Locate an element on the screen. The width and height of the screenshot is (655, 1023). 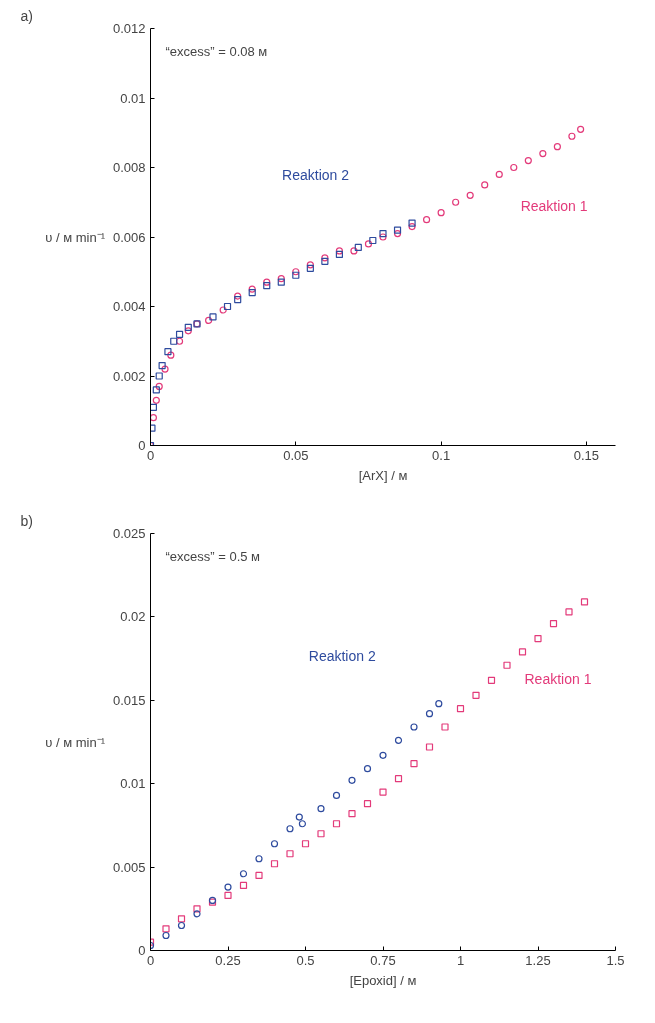
y-tick-label: 0.015 is located at coordinates (129, 700).